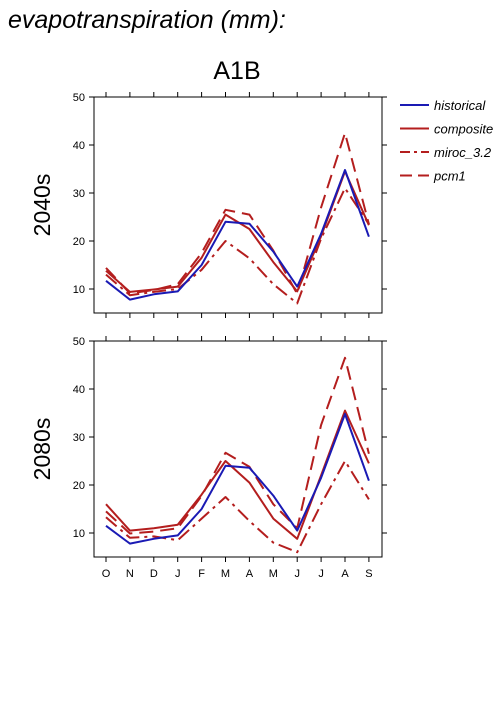  Describe the element at coordinates (147, 20) in the screenshot. I see `figure-title: evapotranspiration (mm):` at that location.